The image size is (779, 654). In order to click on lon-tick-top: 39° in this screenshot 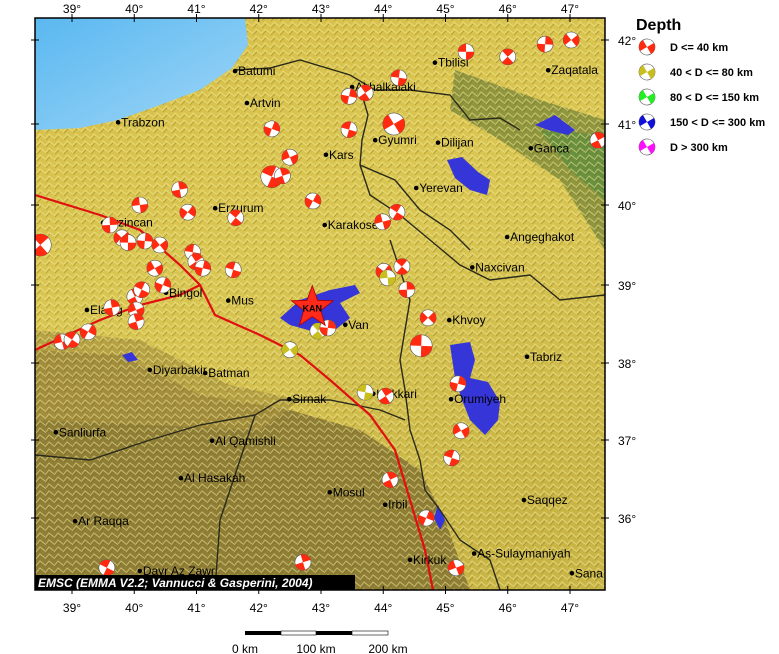, I will do `click(72, 9)`.